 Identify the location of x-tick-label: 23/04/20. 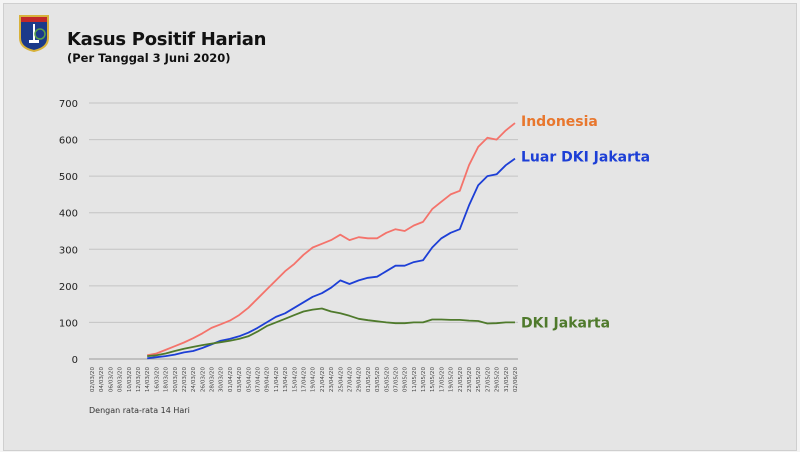
(332, 380).